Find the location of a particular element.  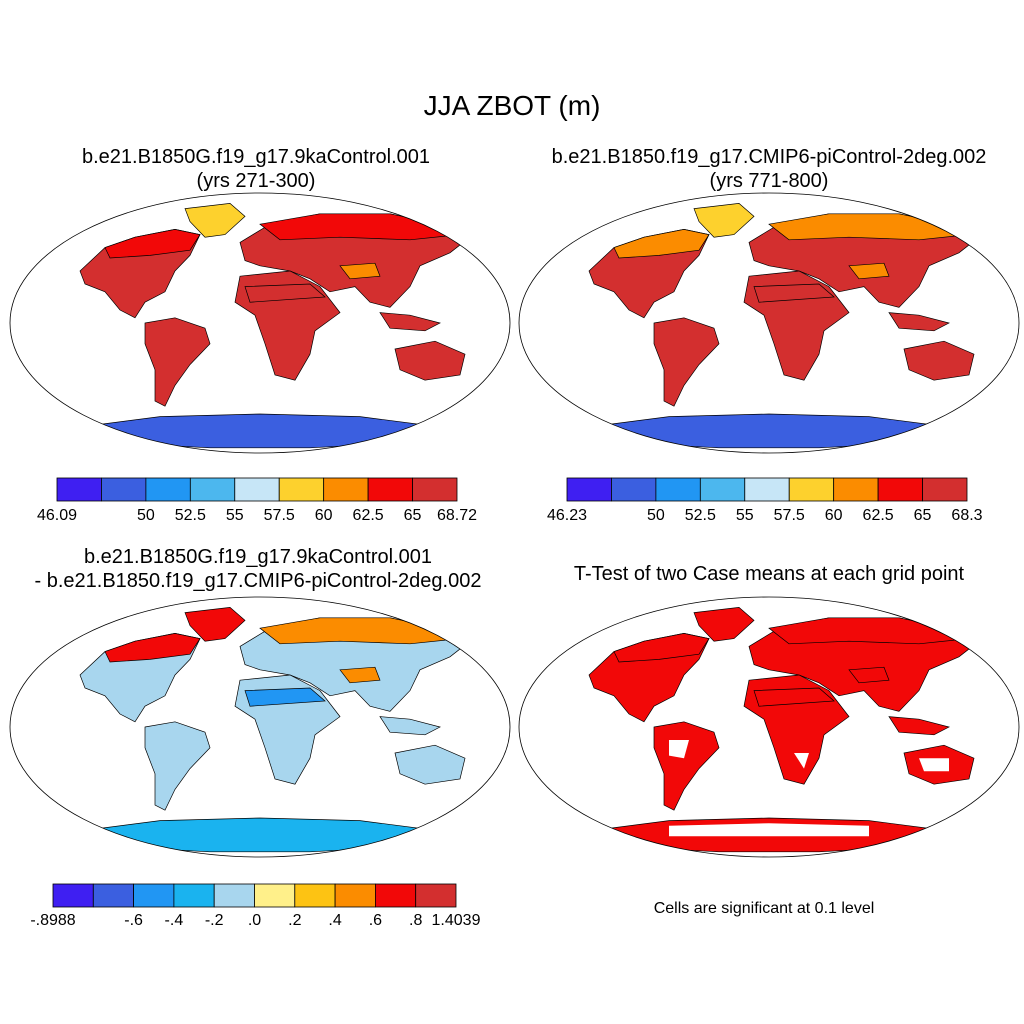

colorbar-tick-label: 65 is located at coordinates (922, 515).